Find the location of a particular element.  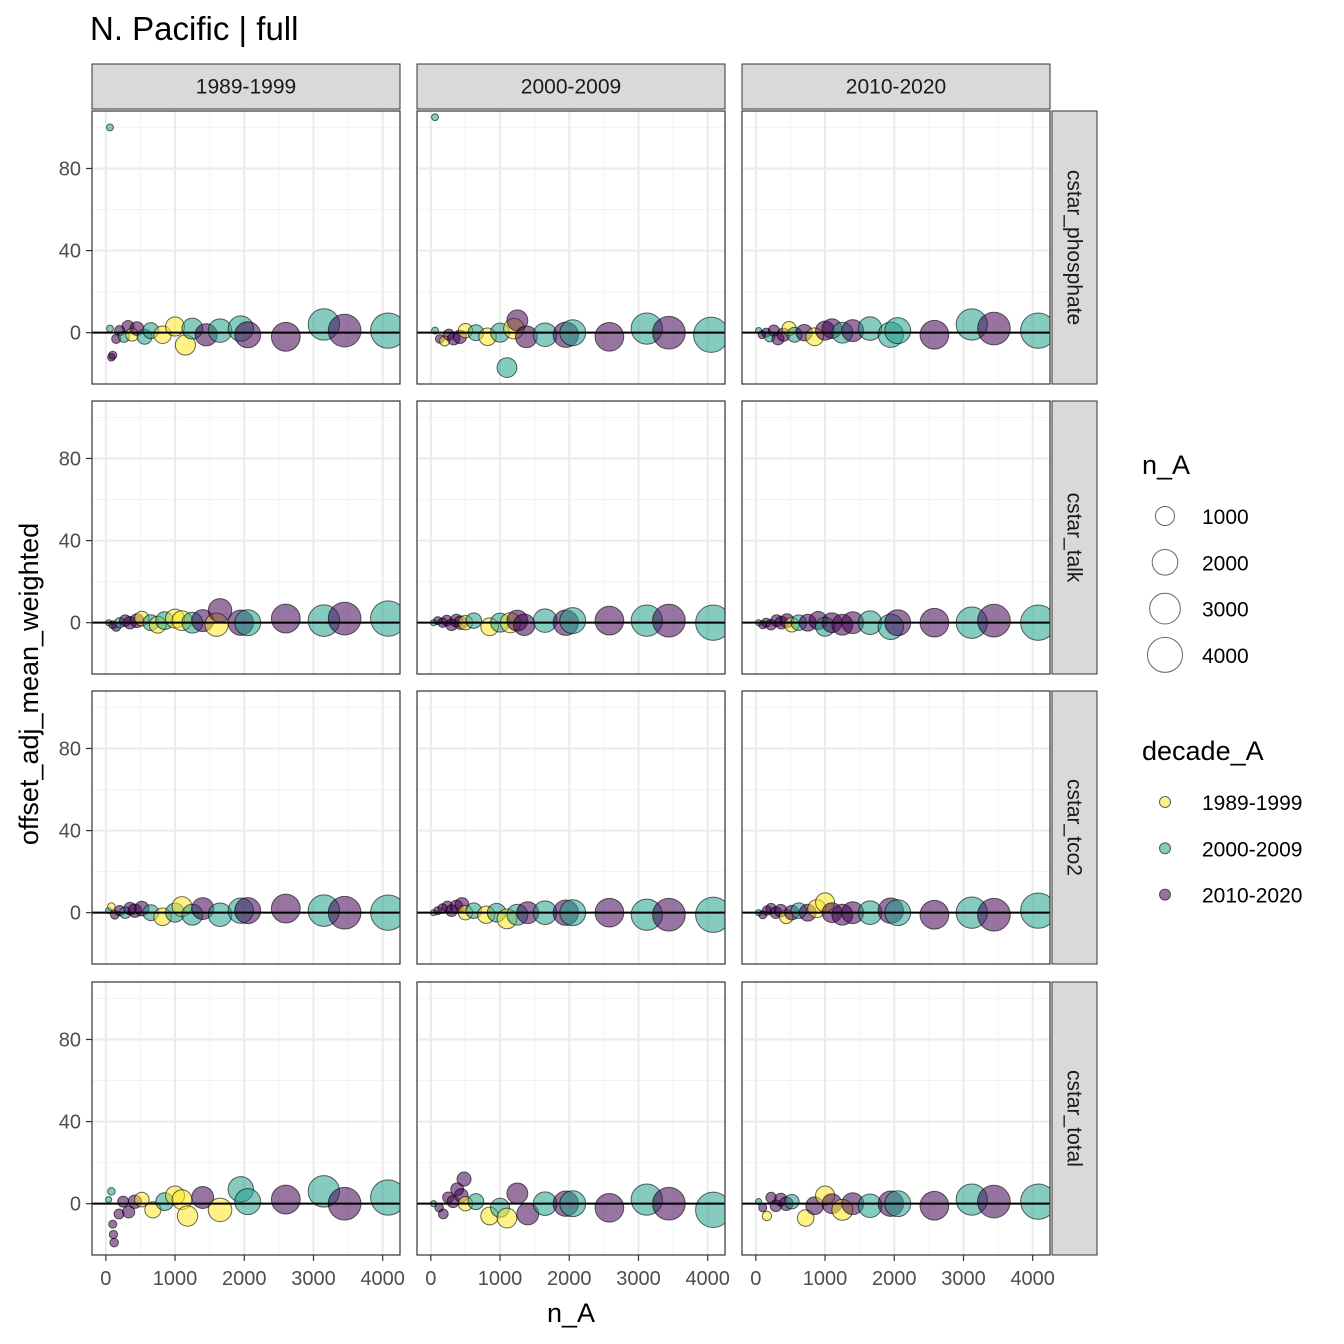

data-points is located at coordinates (252, 912).